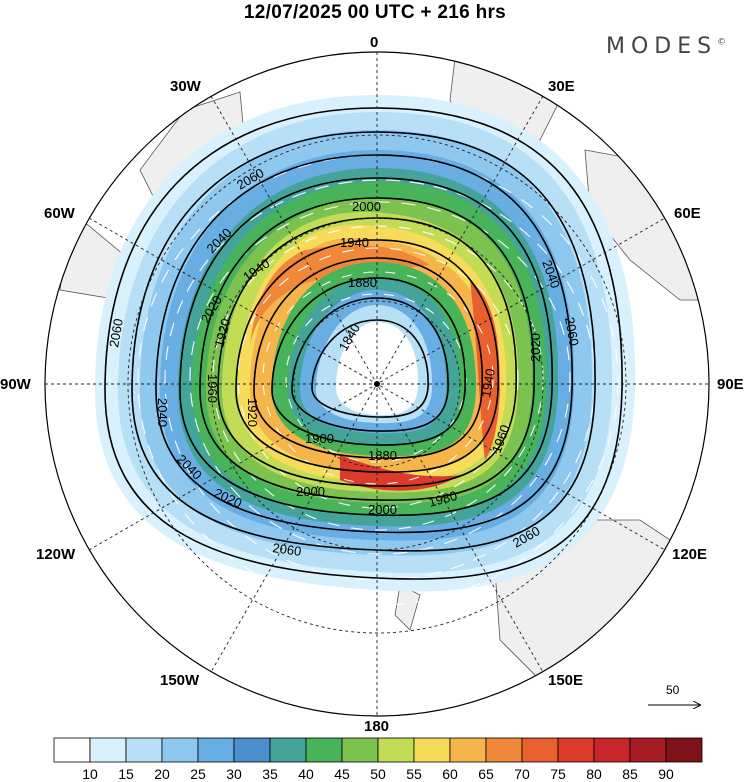 Image resolution: width=750 pixels, height=782 pixels. Describe the element at coordinates (730, 384) in the screenshot. I see `lon-label-90e: 90E` at that location.